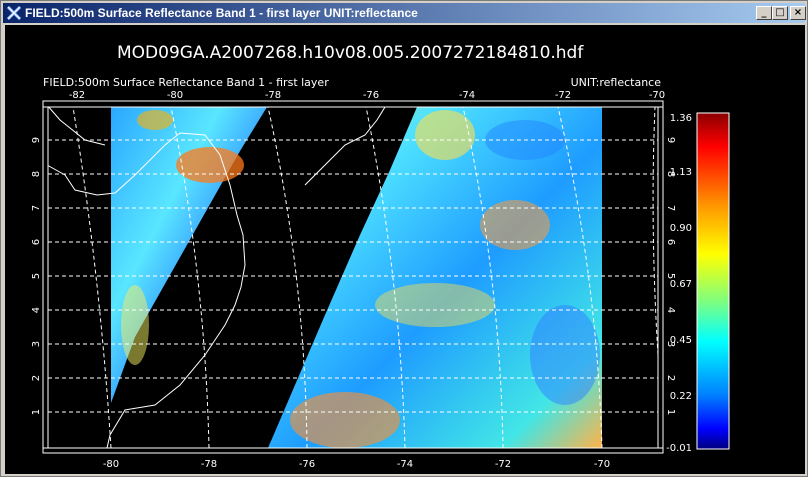 This screenshot has width=808, height=477. I want to click on top-lon-labels: -82 -80 -78 -76 -74 -72 -70, so click(367, 95).